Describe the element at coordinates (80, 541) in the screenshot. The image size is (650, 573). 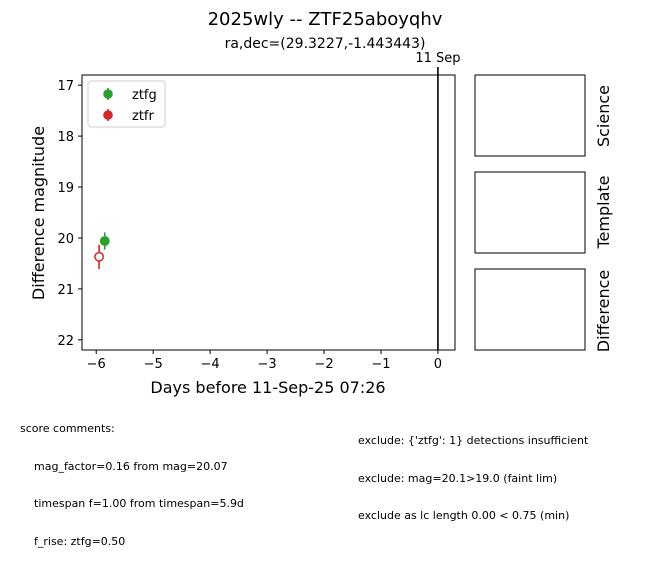
I see `score-comment-line: f_rise: ztfg=0.50` at that location.